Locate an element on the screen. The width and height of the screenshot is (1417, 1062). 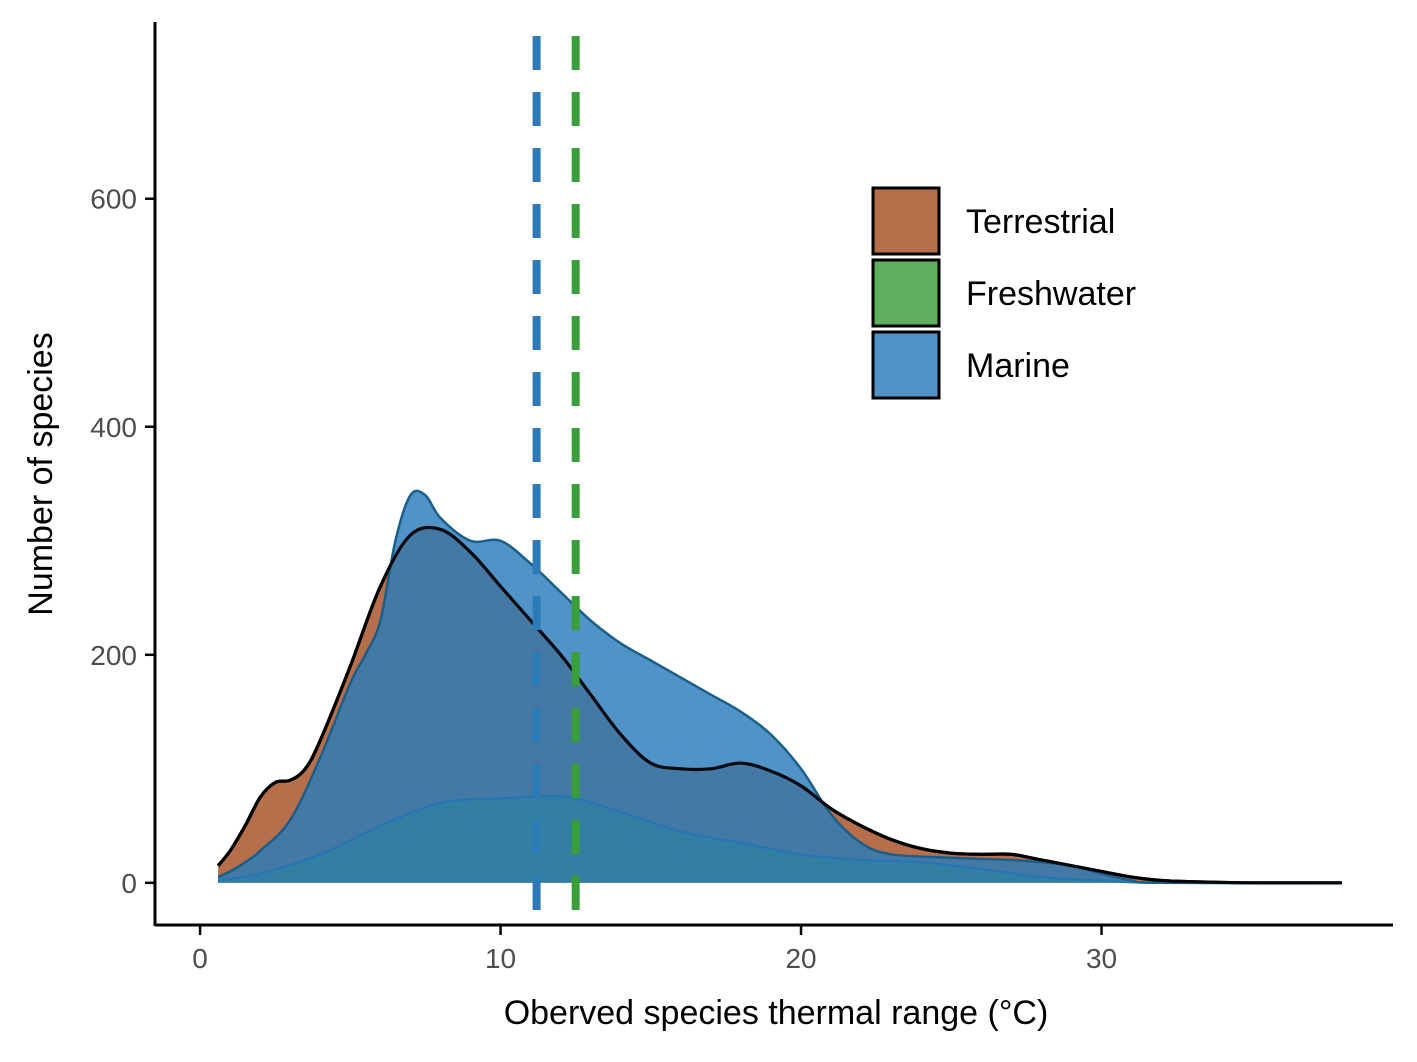
freshwater-legend-key is located at coordinates (906, 293).